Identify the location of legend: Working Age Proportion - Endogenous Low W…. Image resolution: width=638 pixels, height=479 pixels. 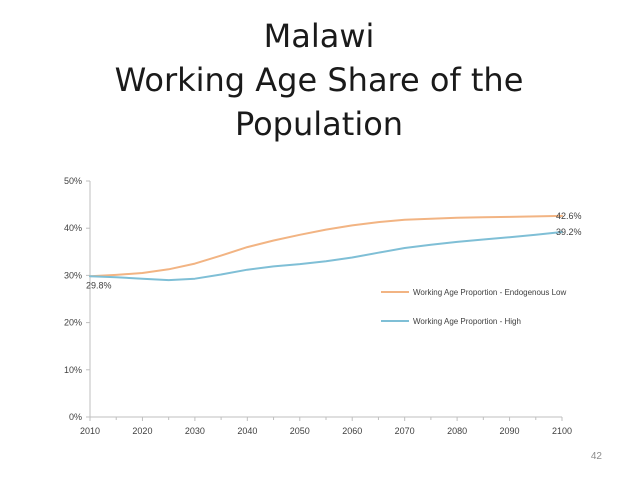
(474, 307).